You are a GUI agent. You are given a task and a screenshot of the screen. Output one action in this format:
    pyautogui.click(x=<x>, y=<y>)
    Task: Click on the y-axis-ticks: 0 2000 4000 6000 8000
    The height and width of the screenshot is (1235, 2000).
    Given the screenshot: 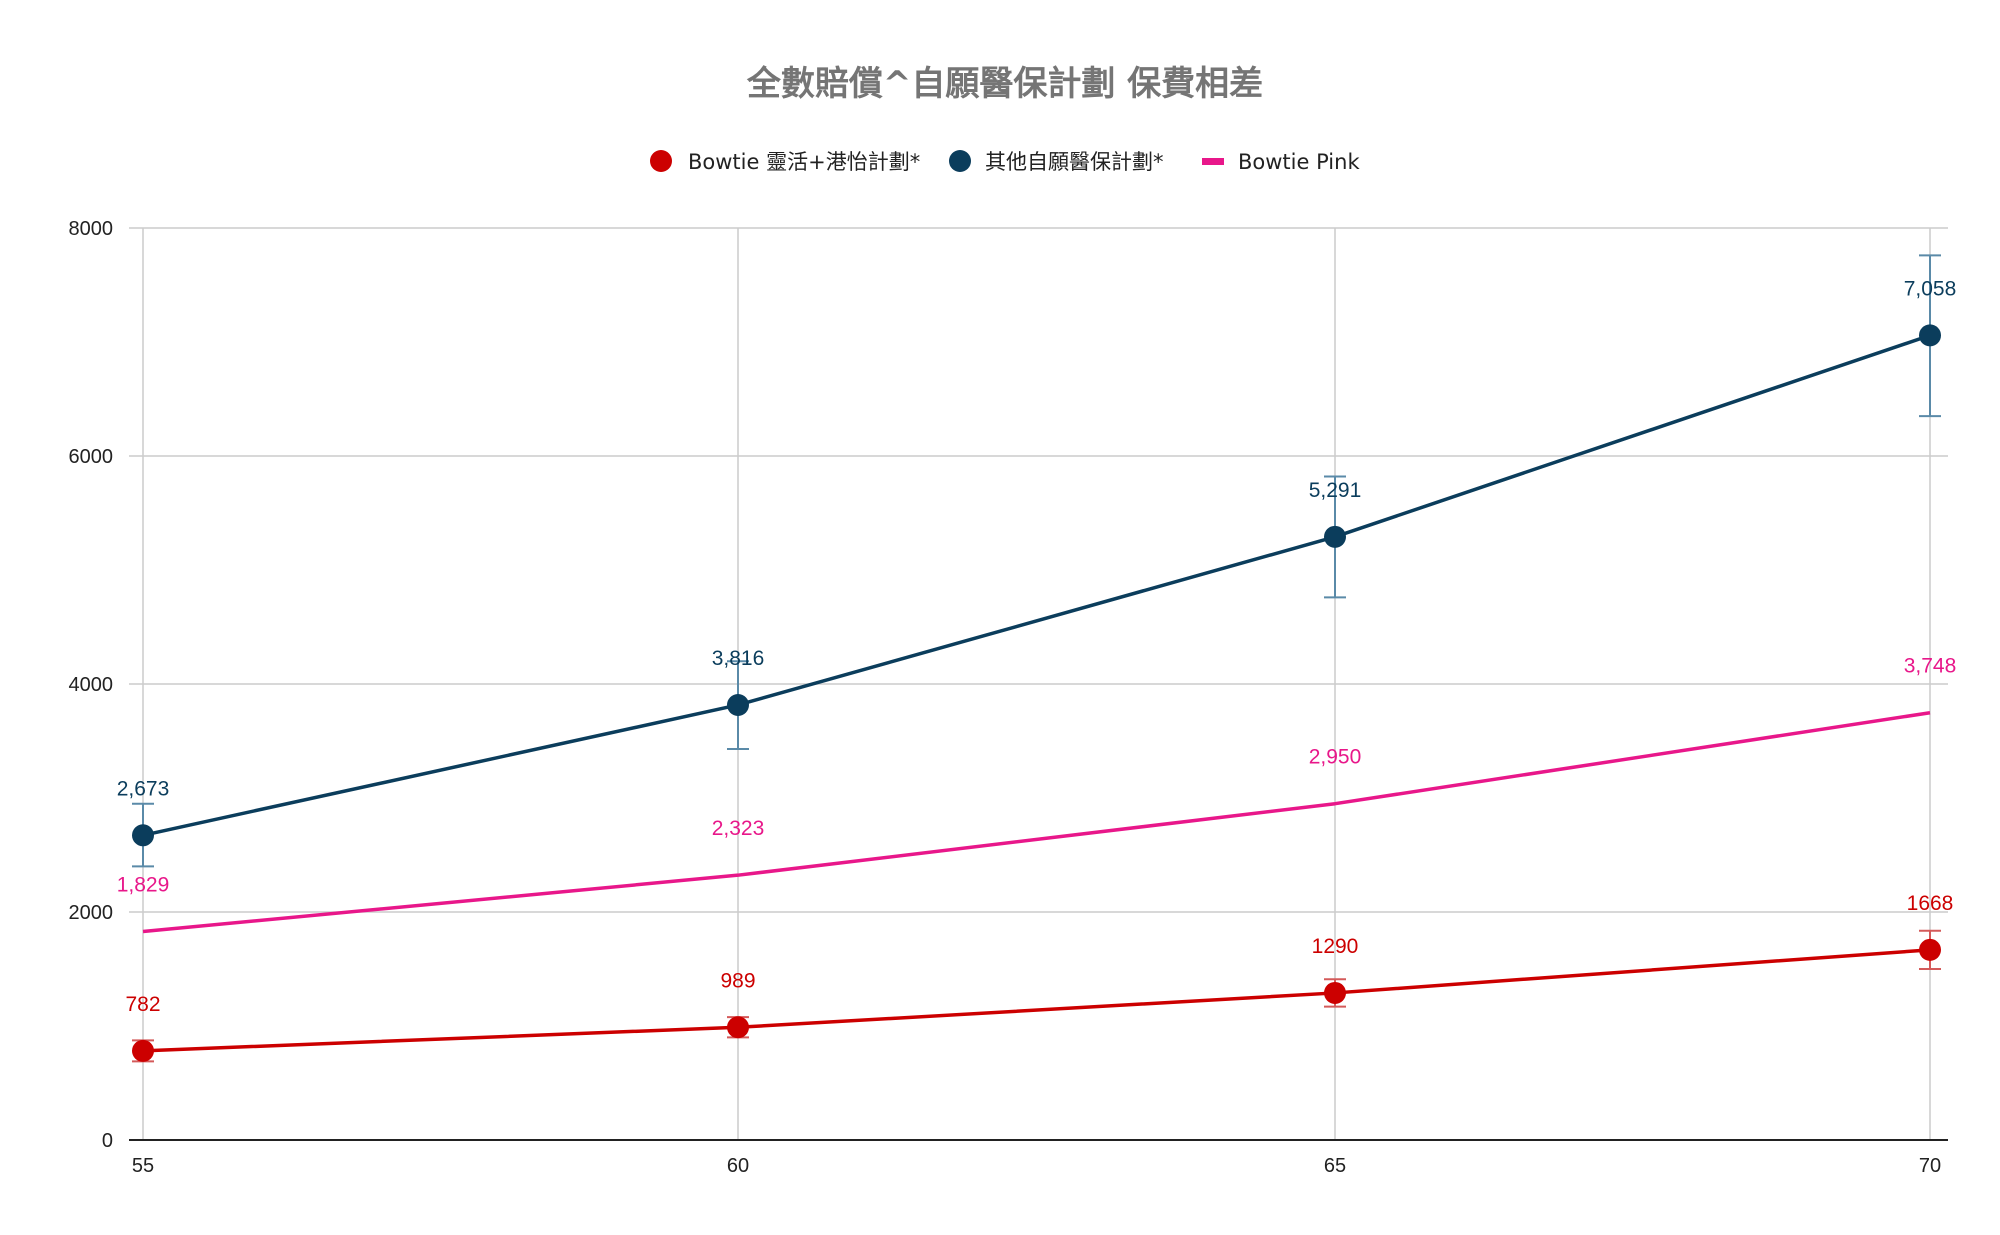 What is the action you would take?
    pyautogui.click(x=91, y=685)
    